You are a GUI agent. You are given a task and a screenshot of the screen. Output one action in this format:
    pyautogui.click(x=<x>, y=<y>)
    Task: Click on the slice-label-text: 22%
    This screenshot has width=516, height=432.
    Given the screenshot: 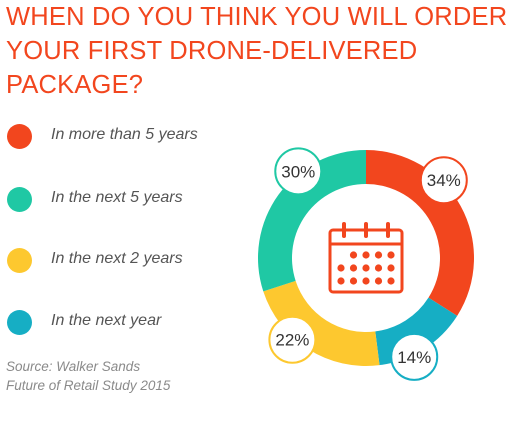 What is the action you would take?
    pyautogui.click(x=292, y=340)
    